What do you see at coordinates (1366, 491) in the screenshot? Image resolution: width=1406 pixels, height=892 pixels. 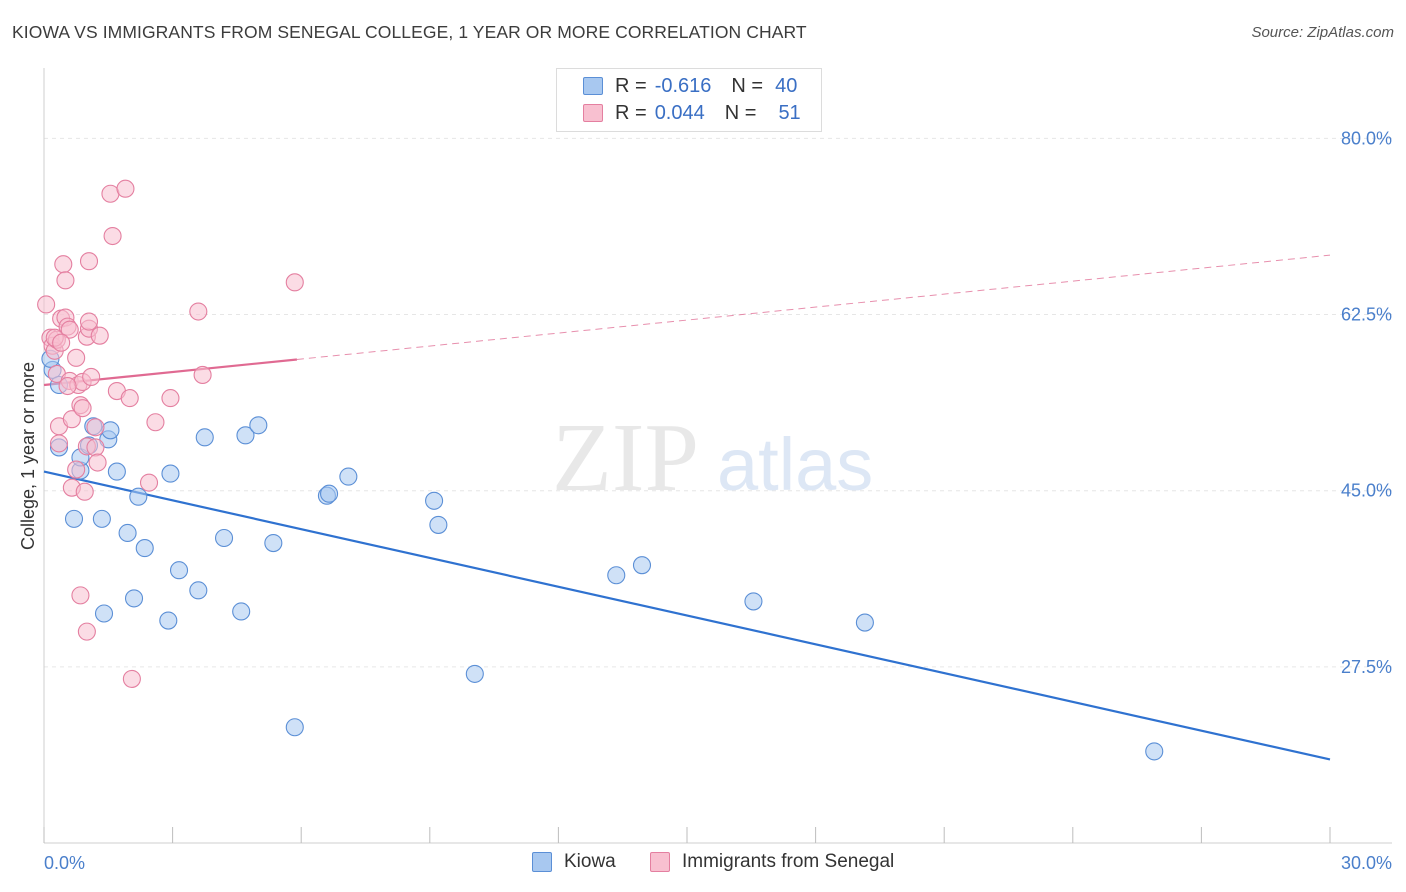 I see `y-tick-label: 45.0%` at bounding box center [1366, 491].